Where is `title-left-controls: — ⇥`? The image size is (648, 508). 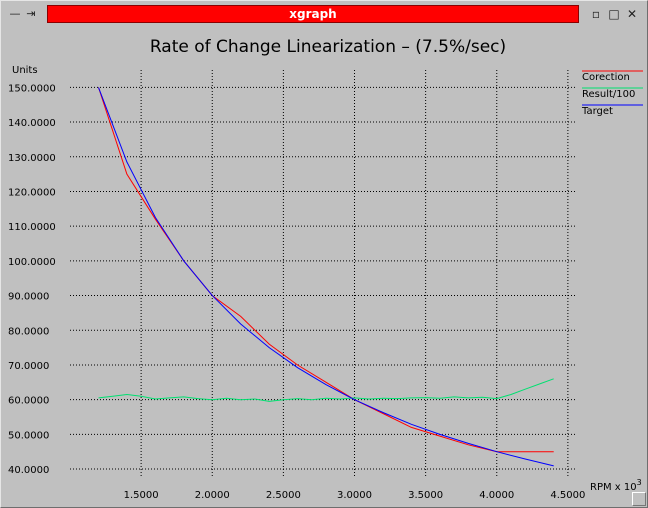 title-left-controls: — ⇥ is located at coordinates (25, 14).